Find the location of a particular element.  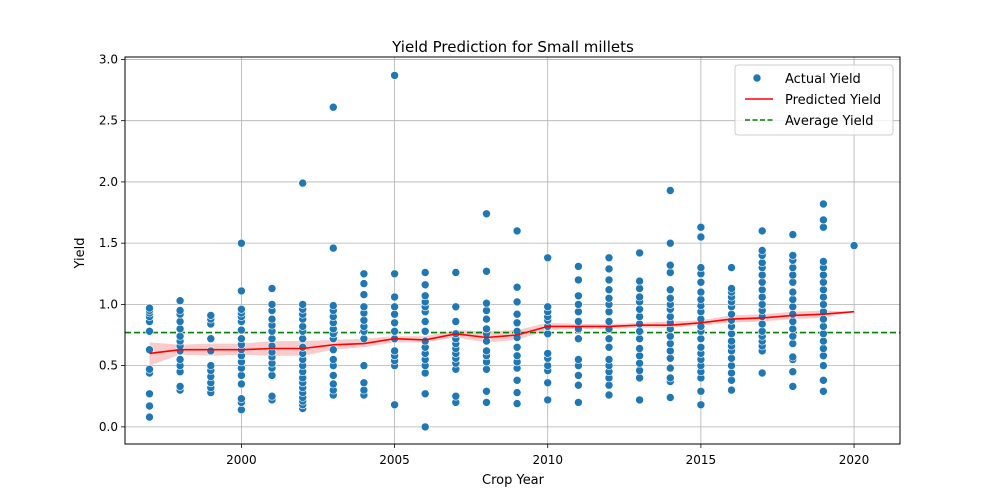

prediction-line-layer is located at coordinates (502, 332).